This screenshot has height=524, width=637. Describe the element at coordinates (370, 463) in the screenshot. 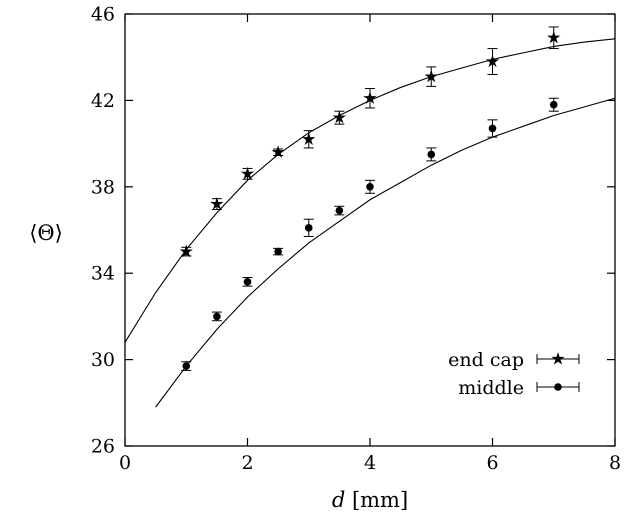

I see `x-tick-label: 4` at that location.